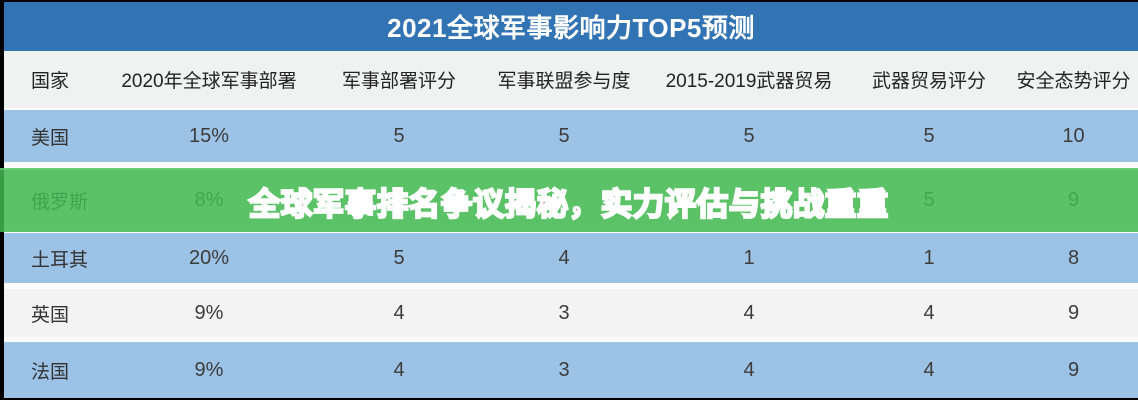  What do you see at coordinates (209, 199) in the screenshot?
I see `cell-deploy-2020: 8%` at bounding box center [209, 199].